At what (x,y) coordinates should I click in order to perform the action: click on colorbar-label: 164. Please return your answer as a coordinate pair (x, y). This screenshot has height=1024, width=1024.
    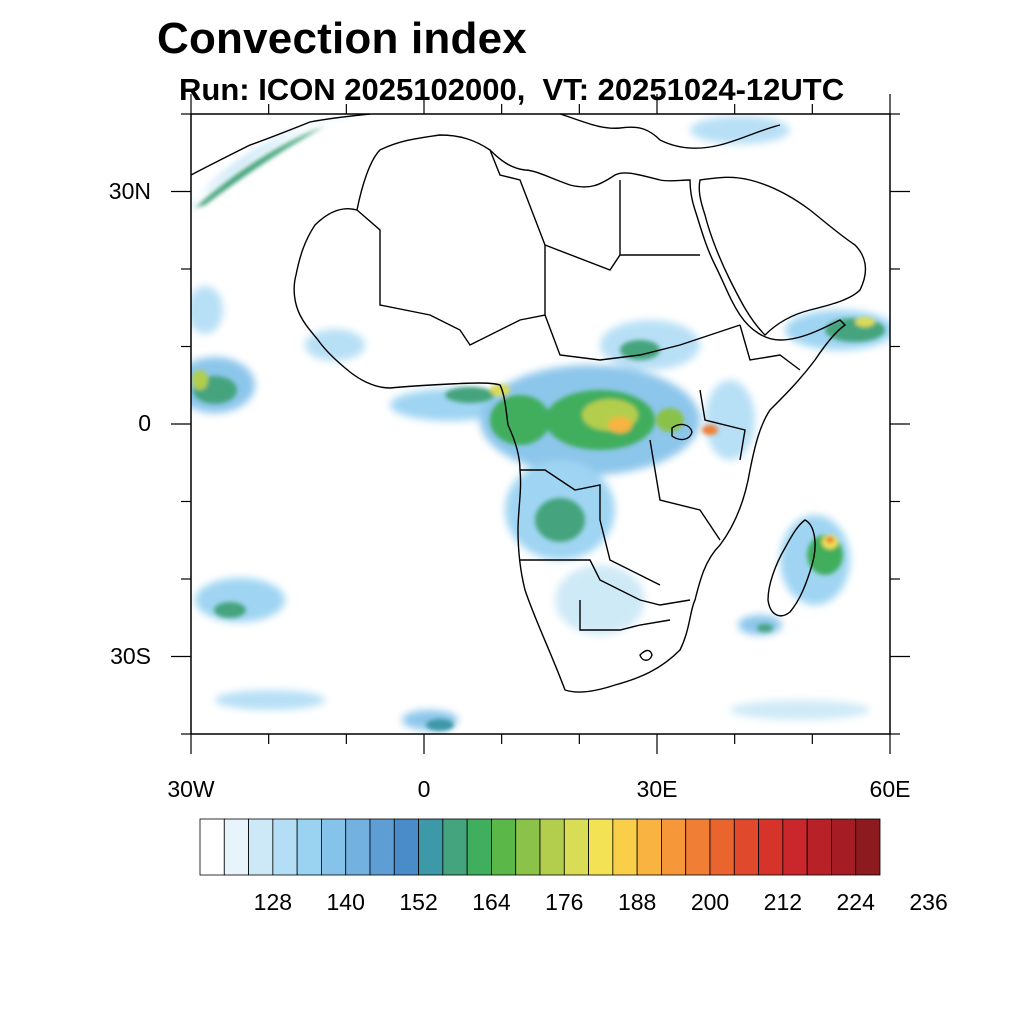
    Looking at the image, I should click on (491, 902).